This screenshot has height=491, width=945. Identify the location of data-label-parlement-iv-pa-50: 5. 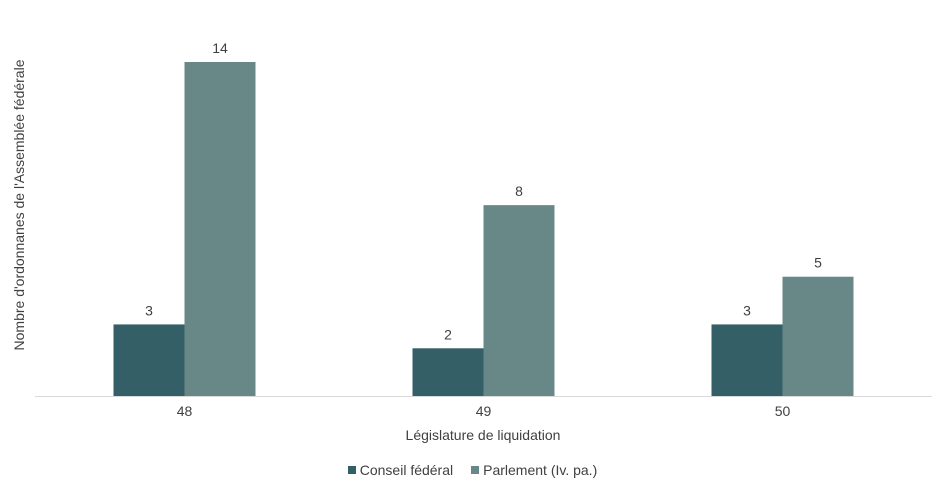
(818, 263).